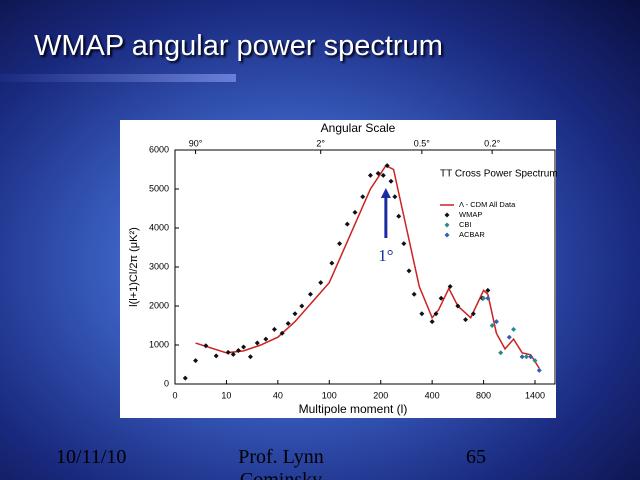 This screenshot has height=480, width=640. I want to click on footer-date: 10/11/10, so click(91, 457).